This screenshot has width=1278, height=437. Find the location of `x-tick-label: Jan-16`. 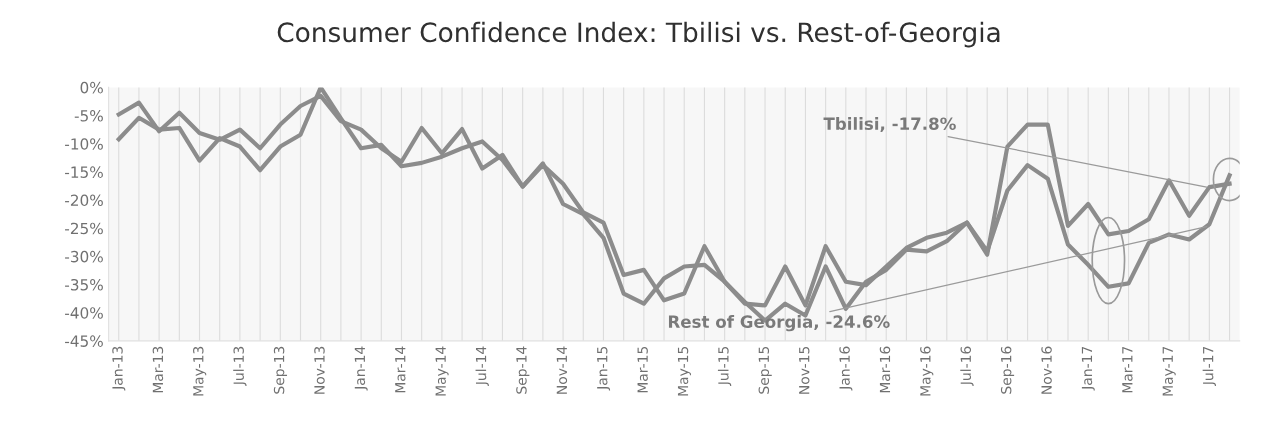

x-tick-label: Jan-16 is located at coordinates (846, 368).